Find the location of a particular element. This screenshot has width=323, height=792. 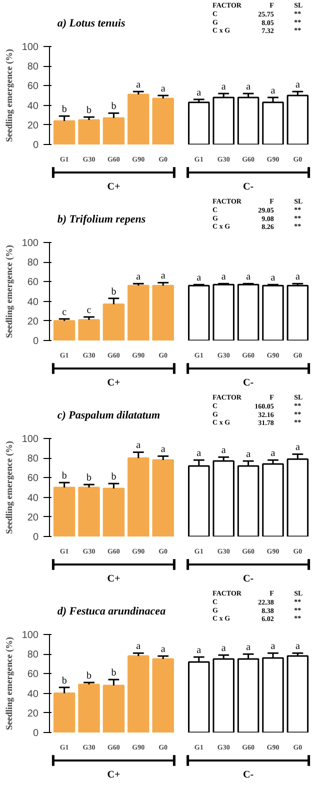

chart-title: c) Paspalum dilatatum is located at coordinates (109, 415).